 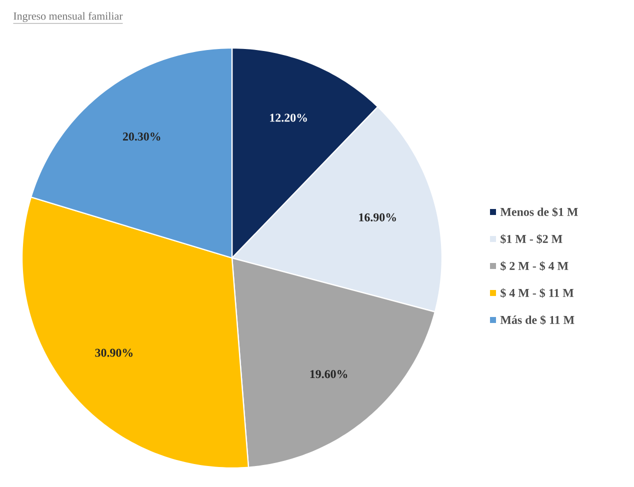 I want to click on data-label: 12.20%, so click(x=288, y=118).